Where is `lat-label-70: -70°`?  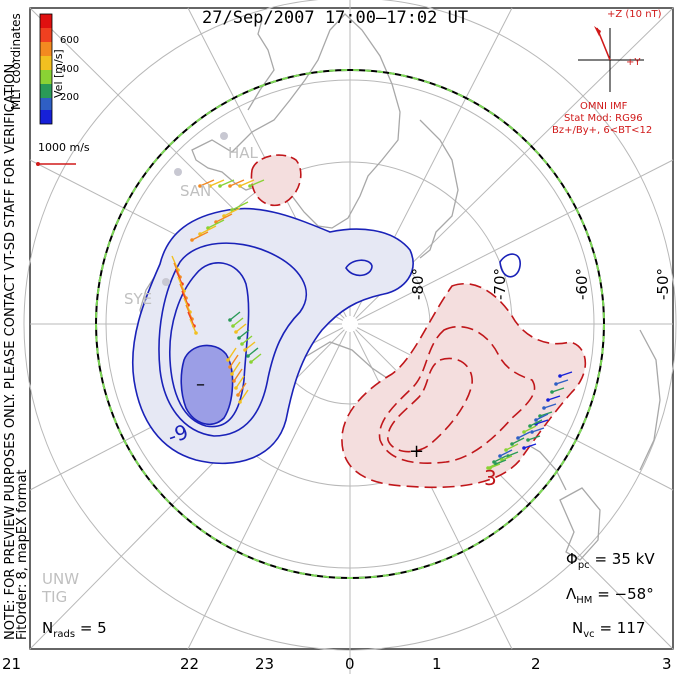 lat-label-70: -70° is located at coordinates (500, 284).